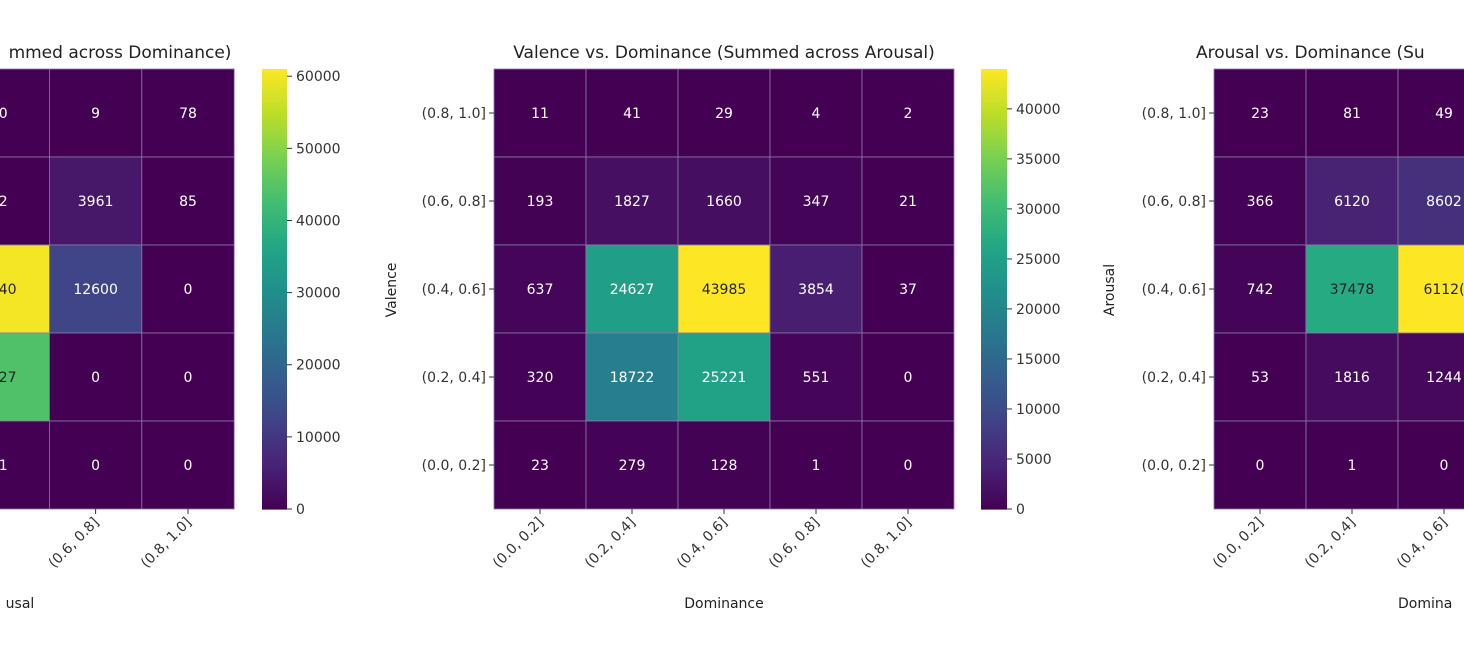 This screenshot has width=1464, height=654. What do you see at coordinates (301, 293) in the screenshot?
I see `colorbar: 0 10000 20000 30000 40000 50000 60000` at bounding box center [301, 293].